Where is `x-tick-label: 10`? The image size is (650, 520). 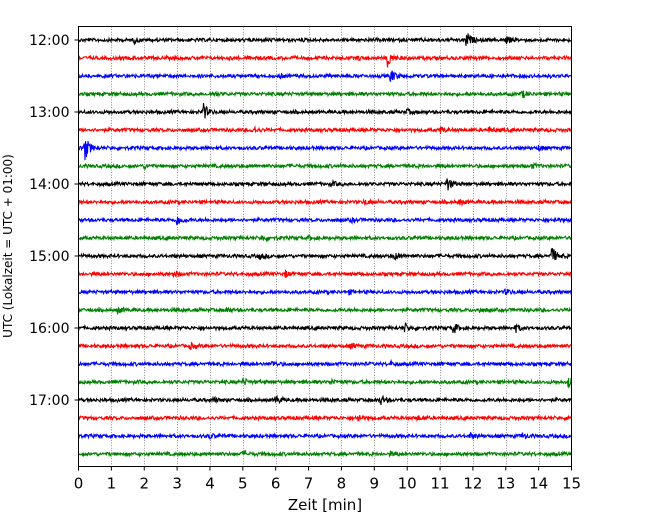 x-tick-label: 10 is located at coordinates (407, 484).